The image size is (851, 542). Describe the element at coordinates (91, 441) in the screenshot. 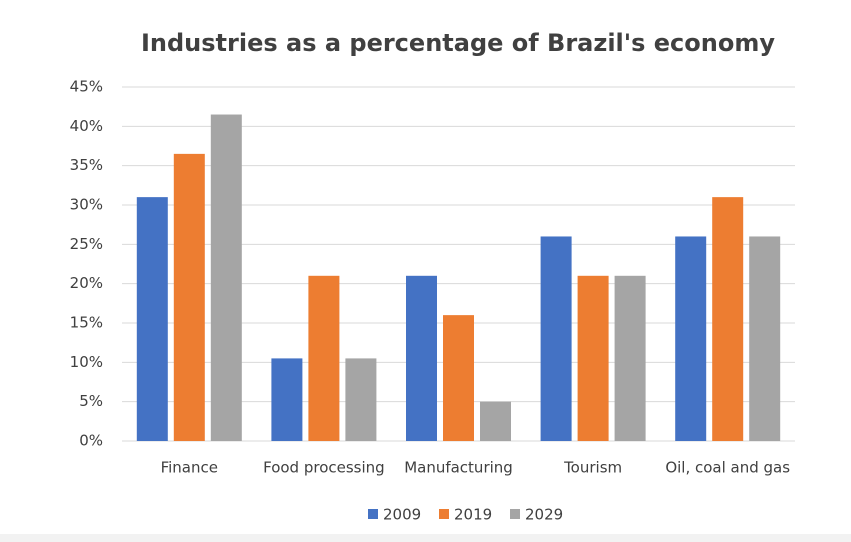

I see `y-tick-label: 0%` at that location.